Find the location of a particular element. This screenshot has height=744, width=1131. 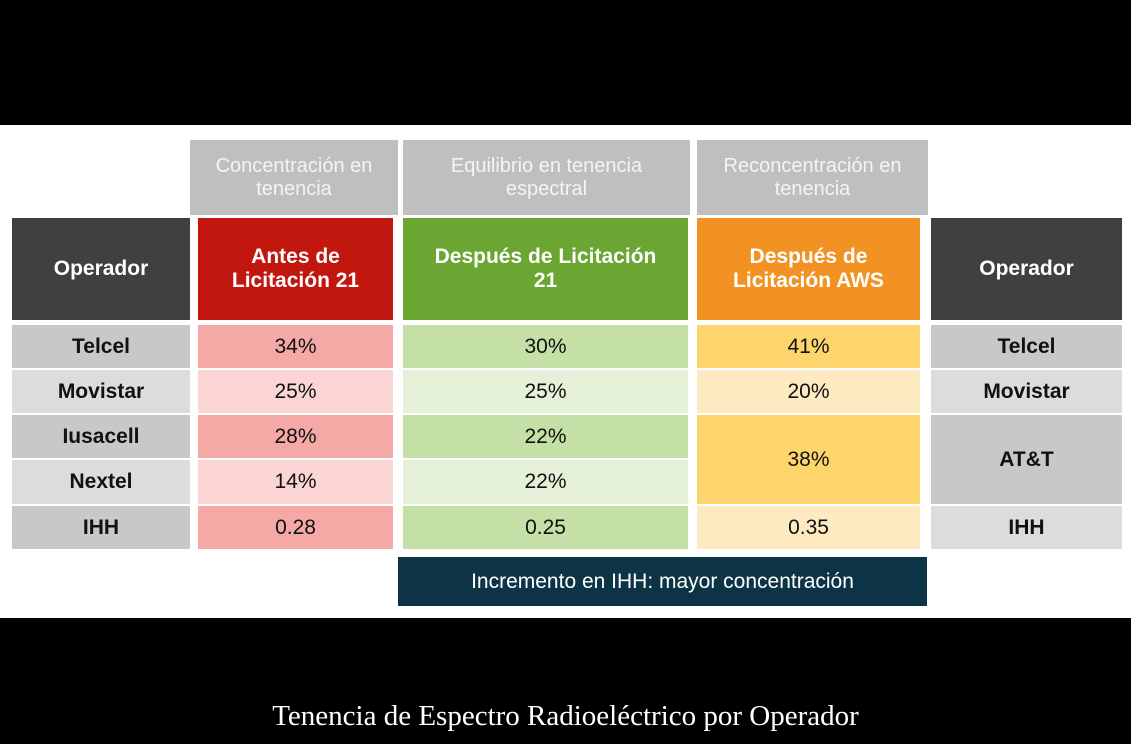

table-cell: 0.28 is located at coordinates (295, 527).